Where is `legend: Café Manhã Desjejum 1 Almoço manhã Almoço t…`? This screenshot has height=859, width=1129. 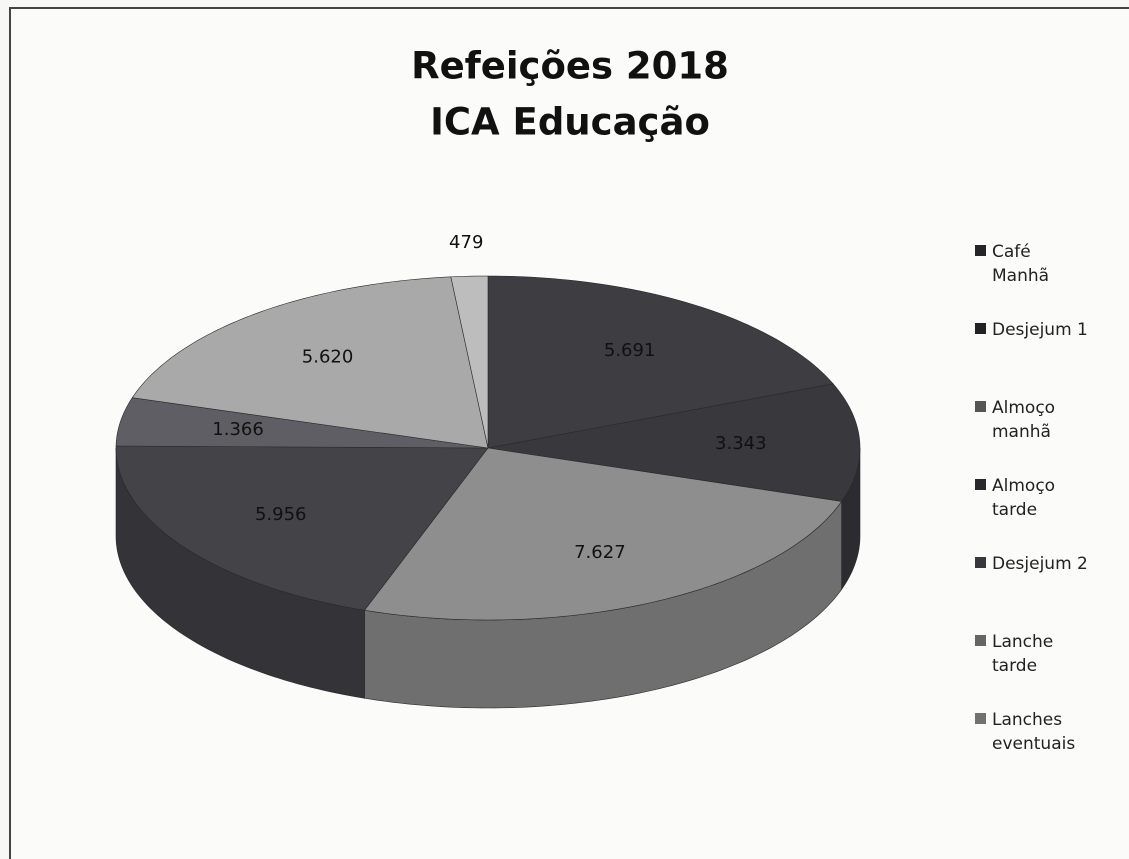
legend: Café Manhã Desjejum 1 Almoço manhã Almoço t… is located at coordinates (1045, 513).